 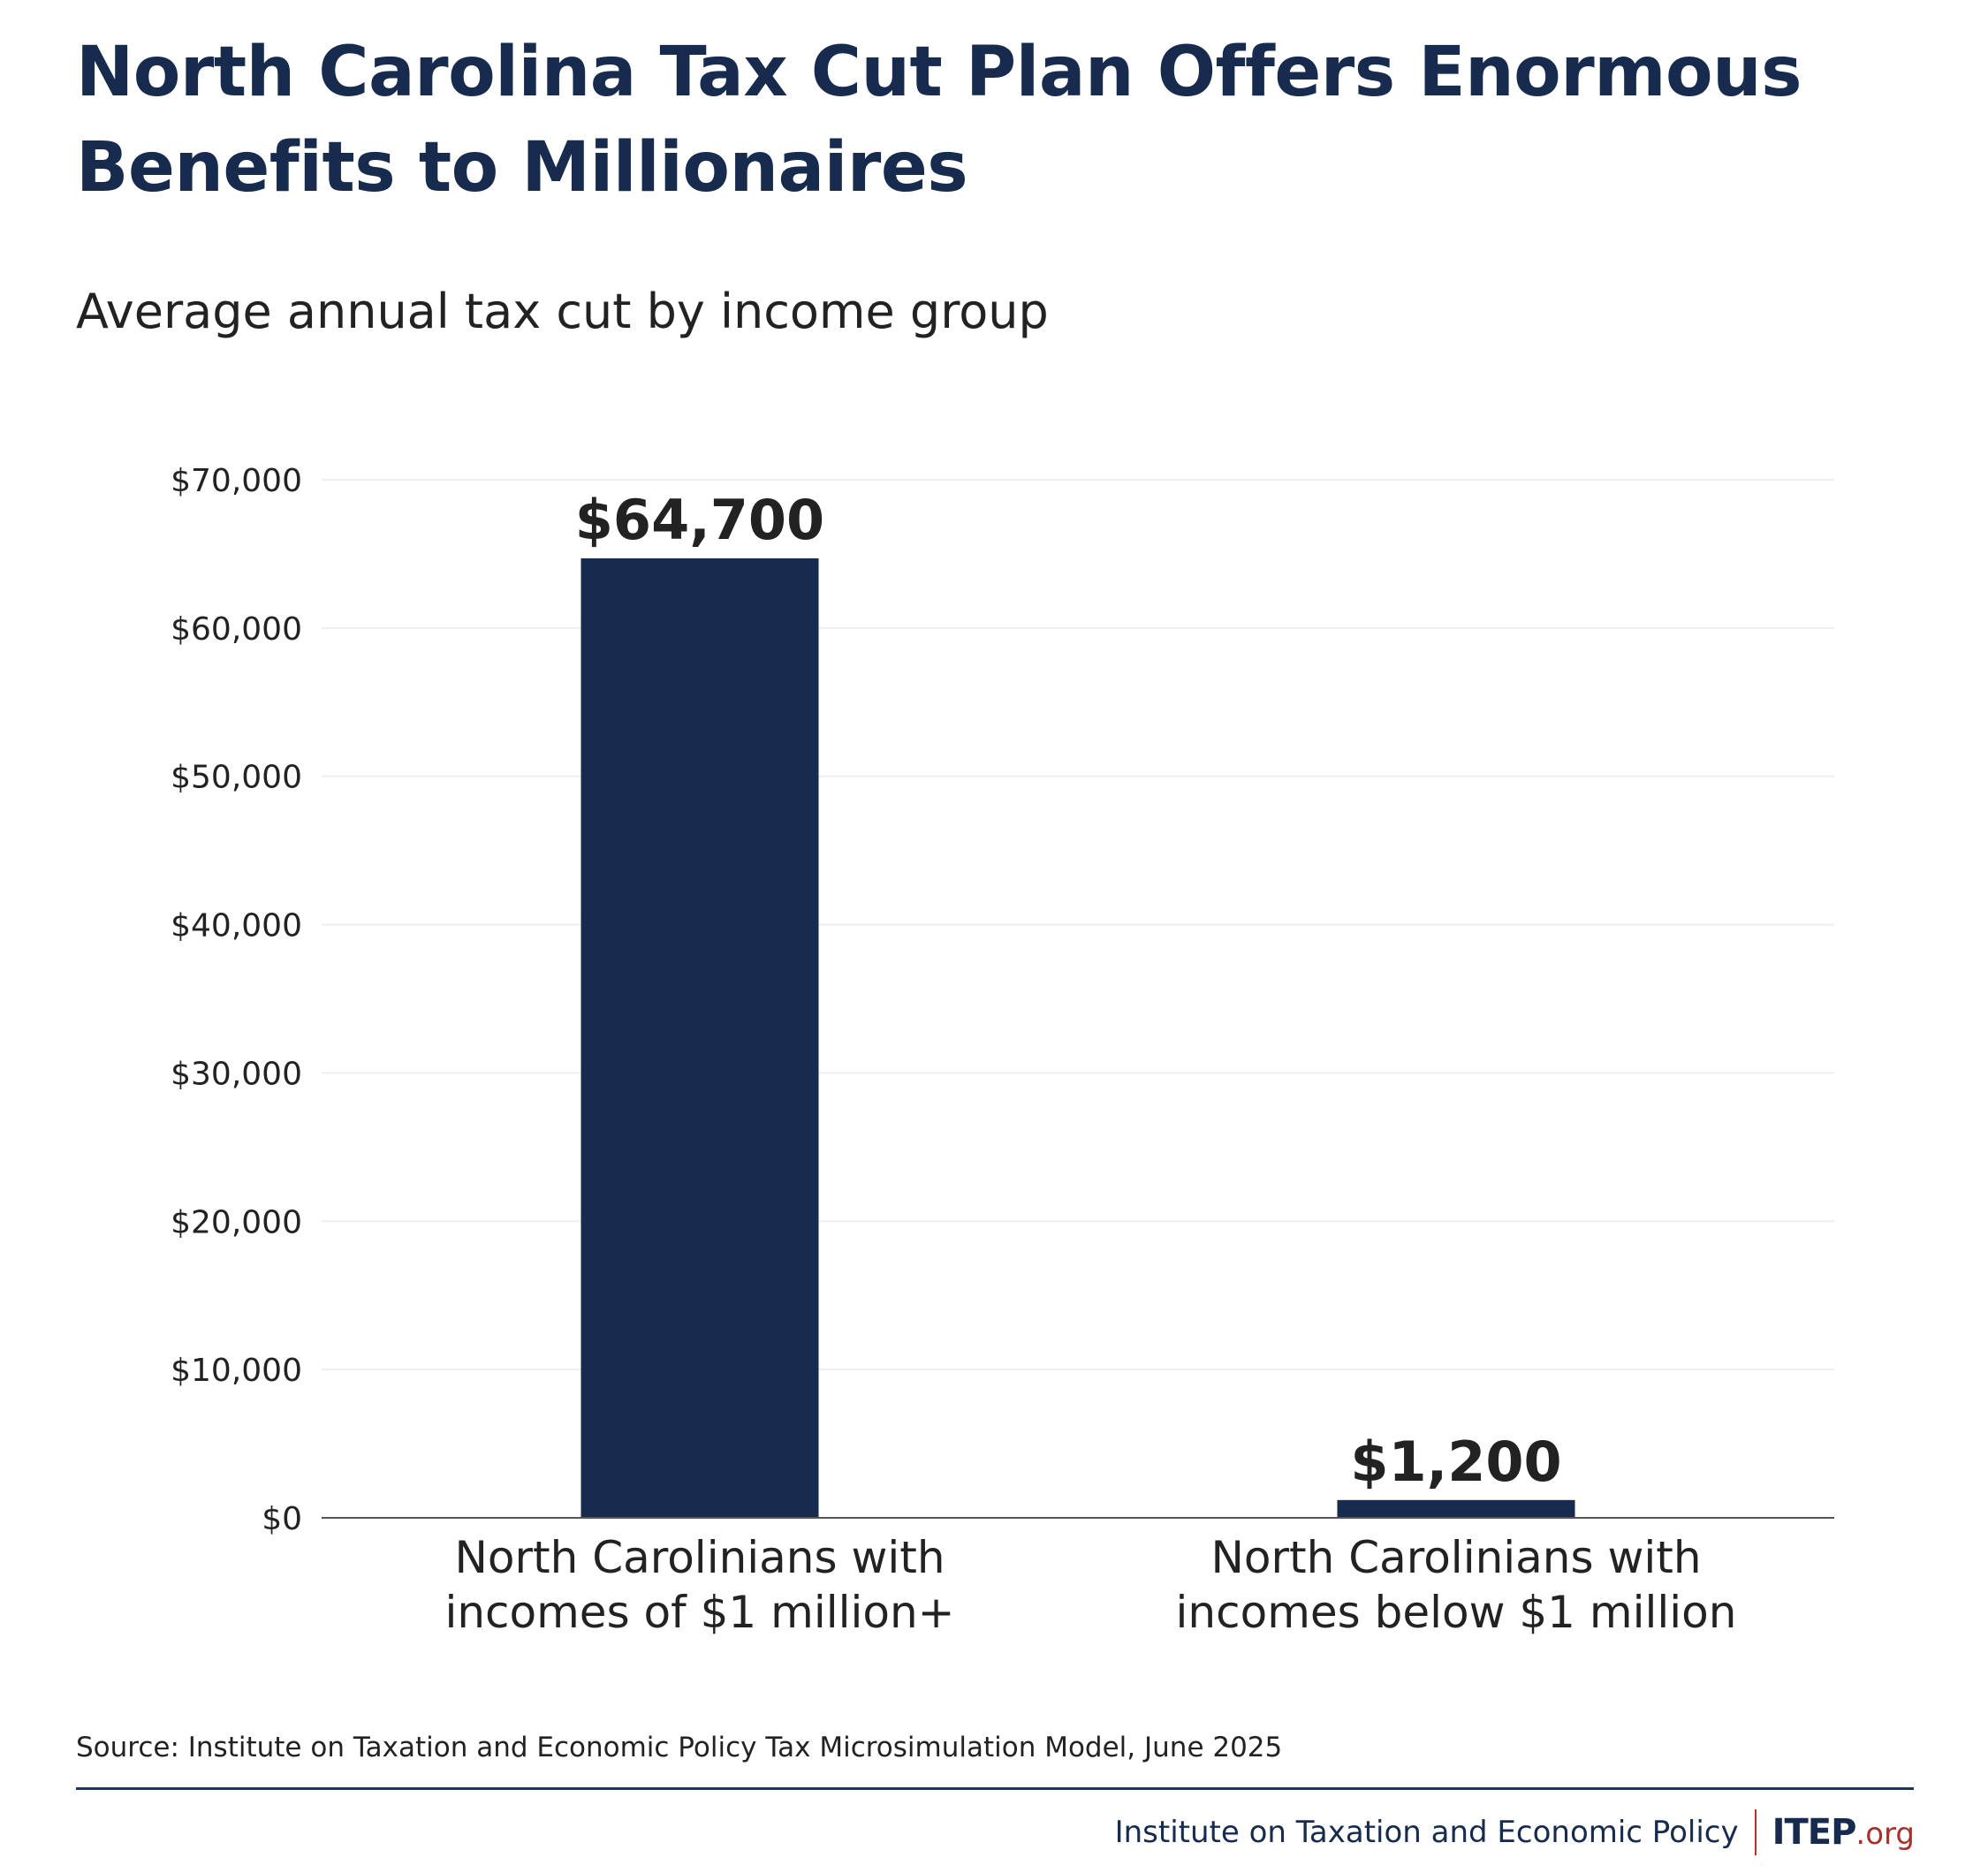 I want to click on footer-divider, so click(x=995, y=1789).